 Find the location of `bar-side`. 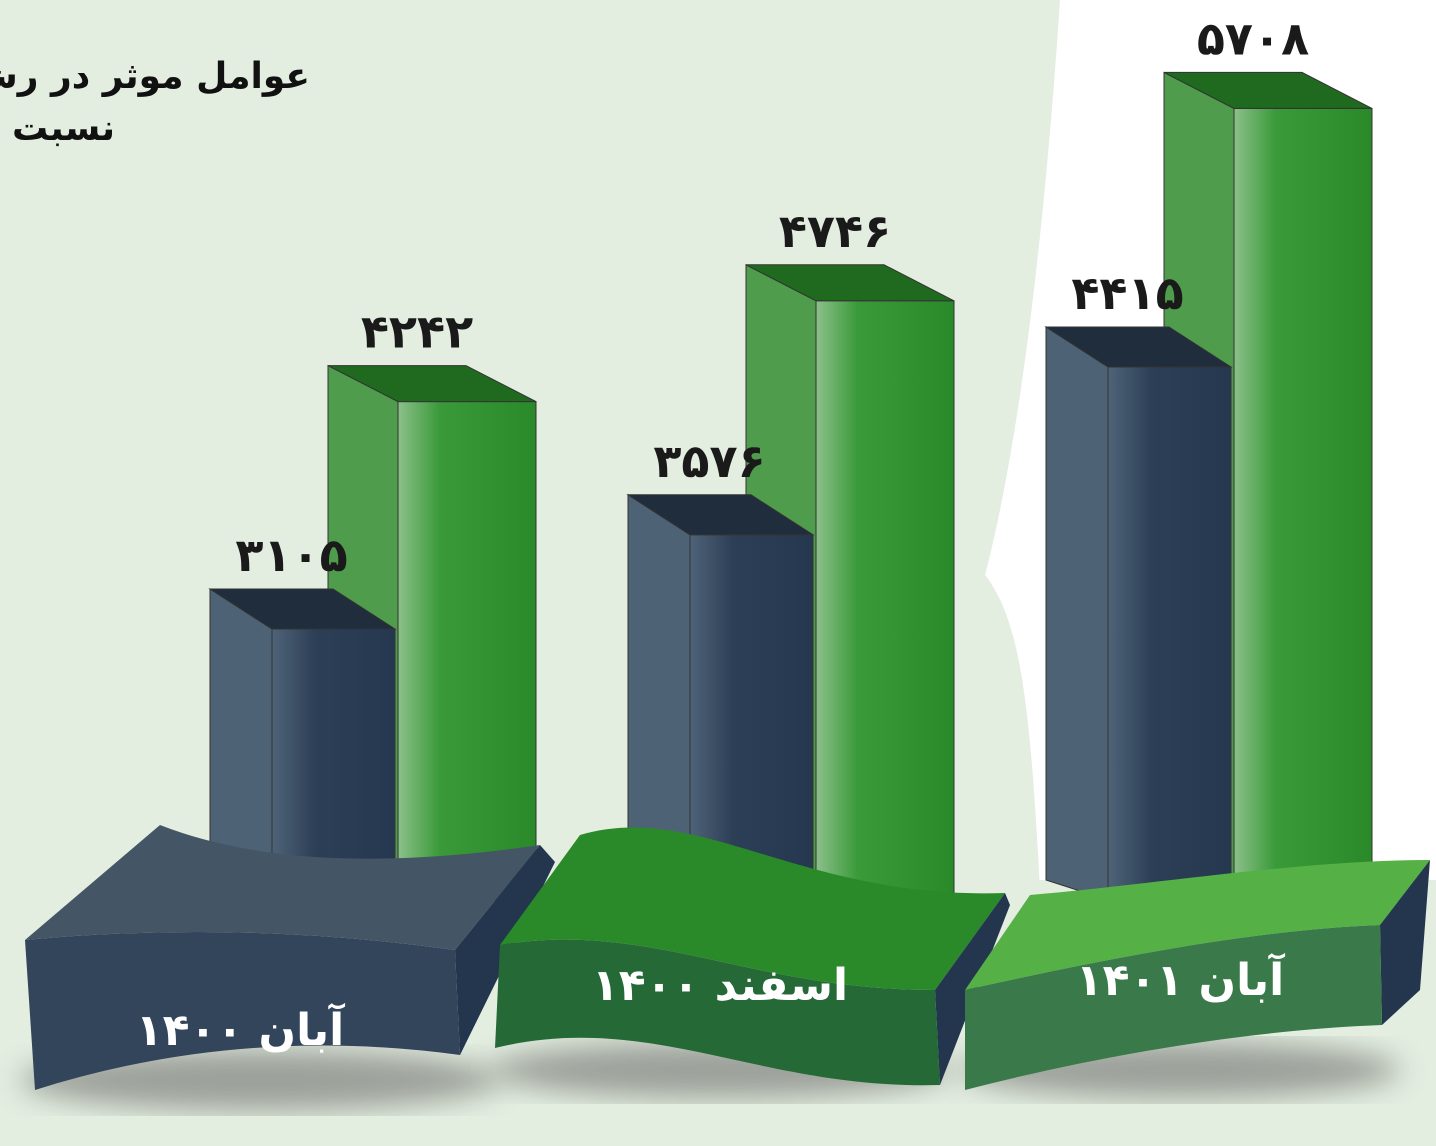

bar-side is located at coordinates (1077, 613).